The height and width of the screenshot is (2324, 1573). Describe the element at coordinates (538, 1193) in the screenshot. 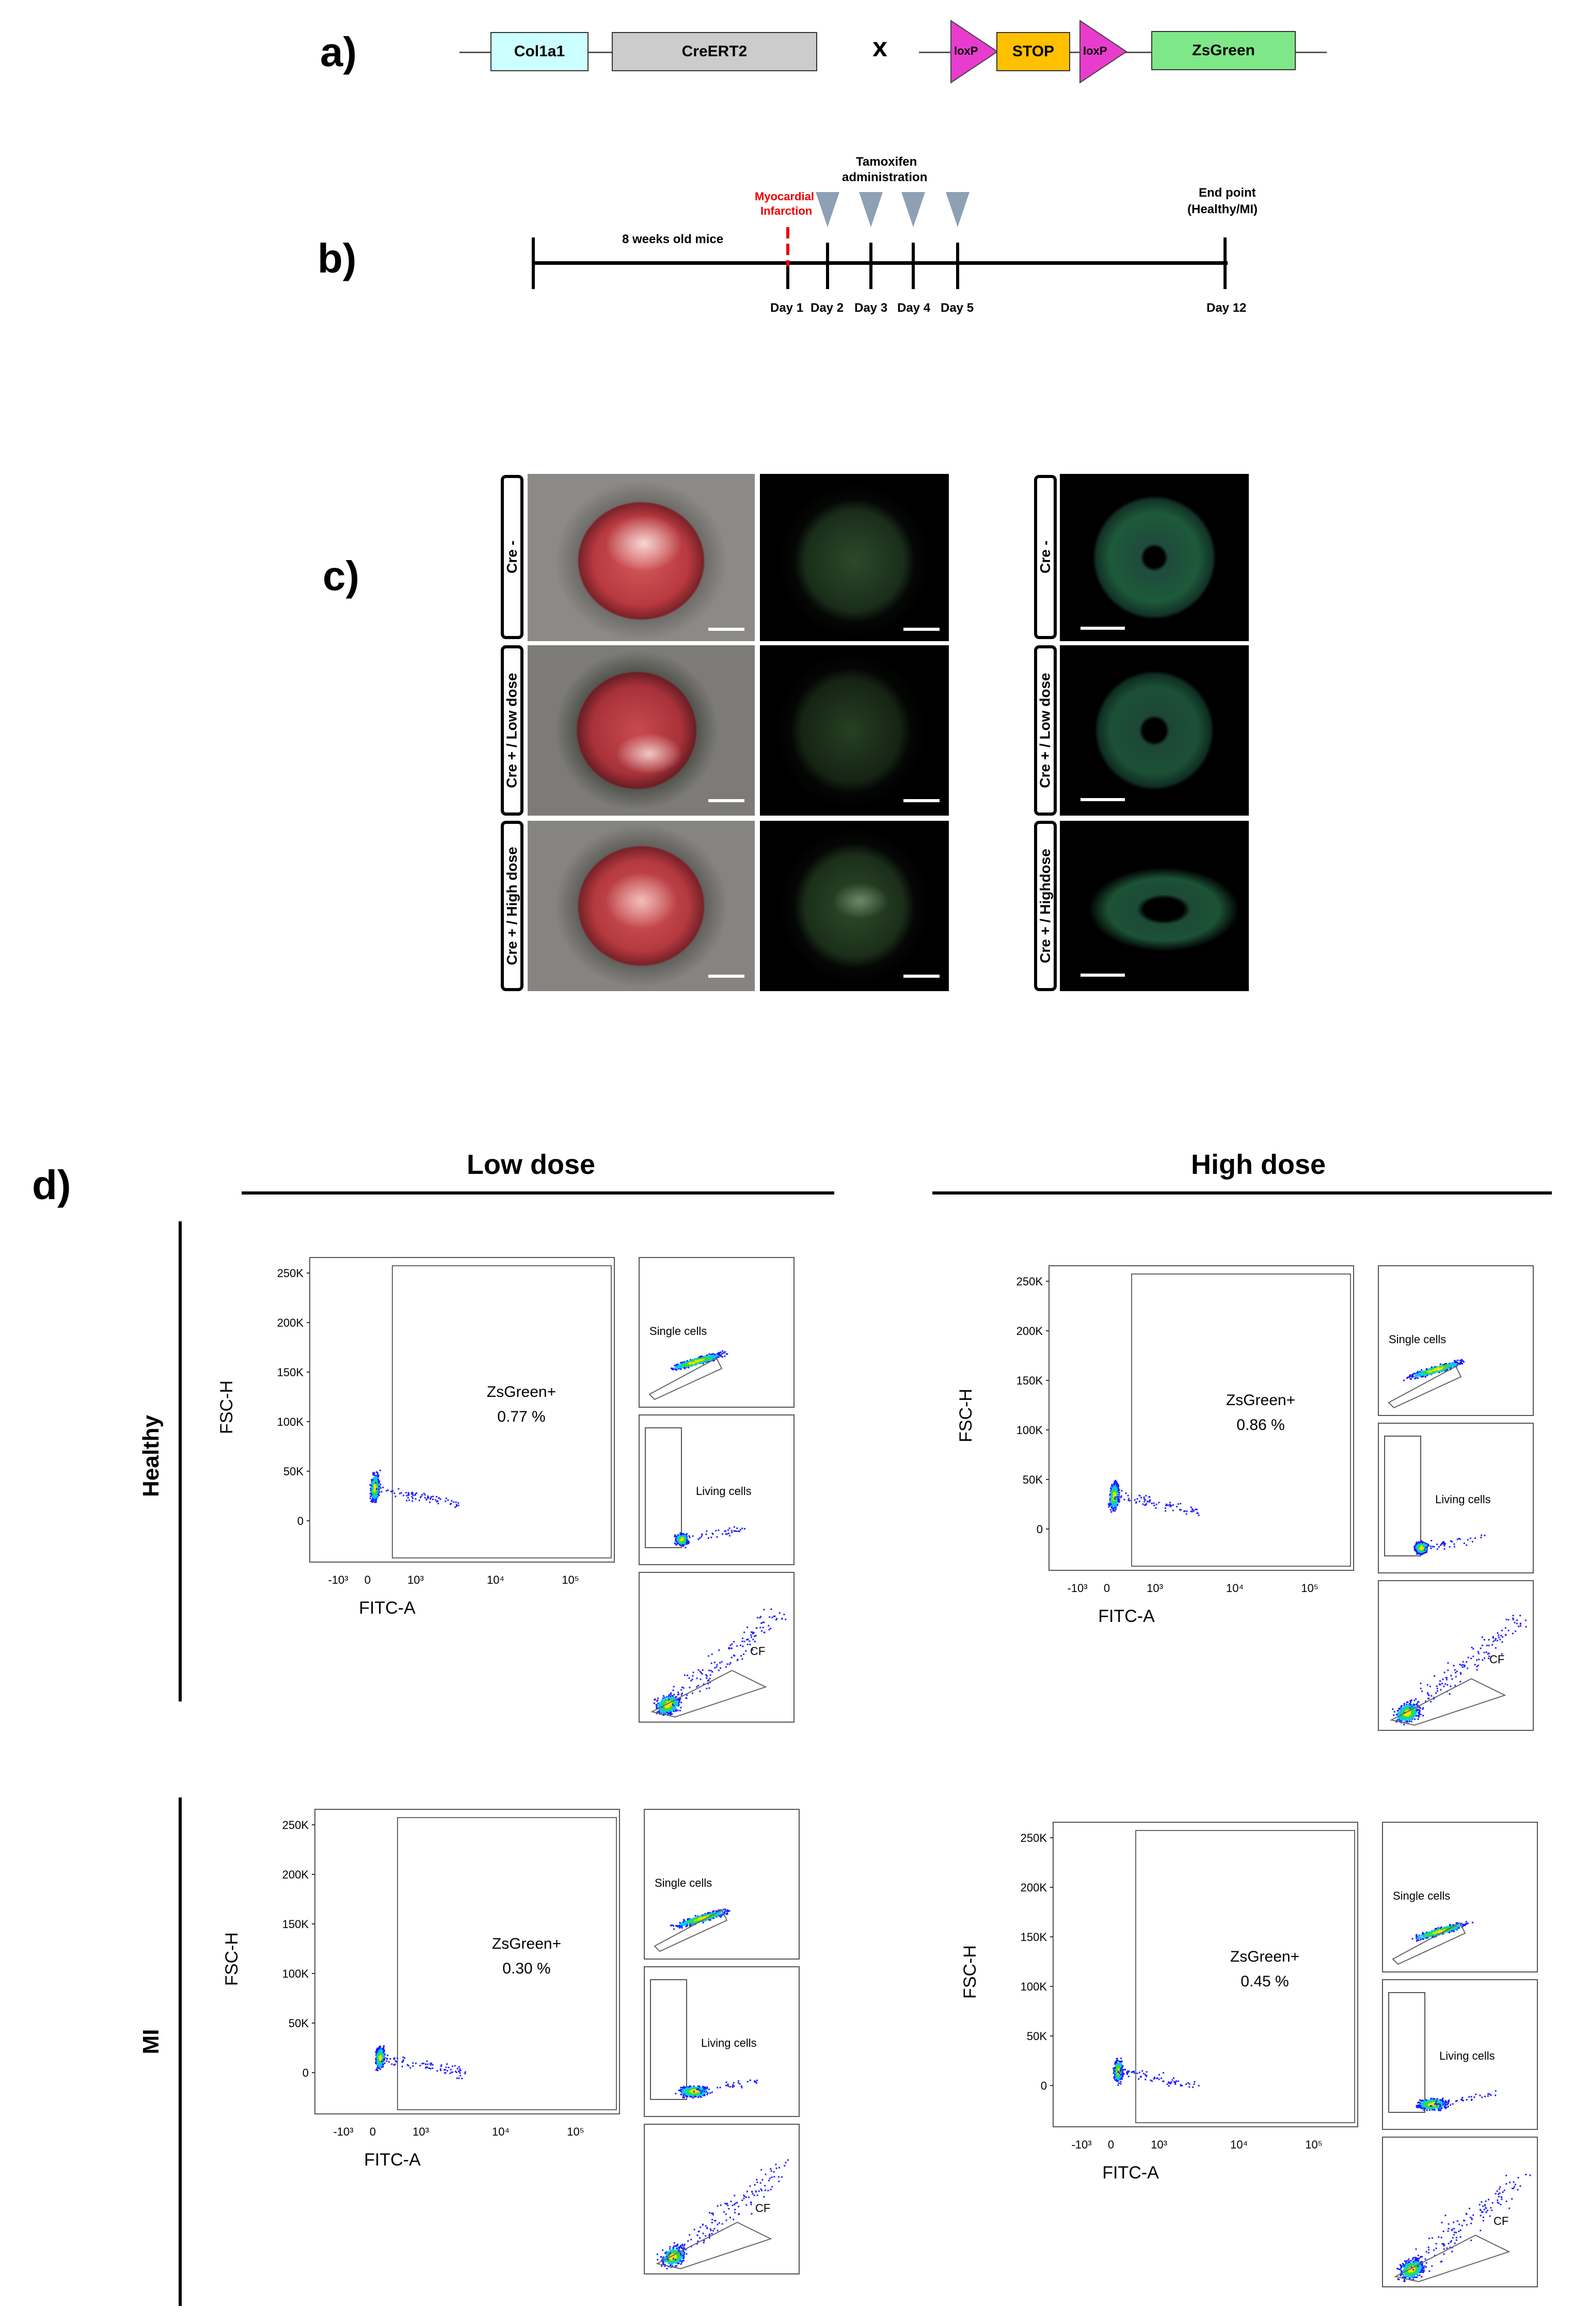

I see `column-rule-low` at that location.